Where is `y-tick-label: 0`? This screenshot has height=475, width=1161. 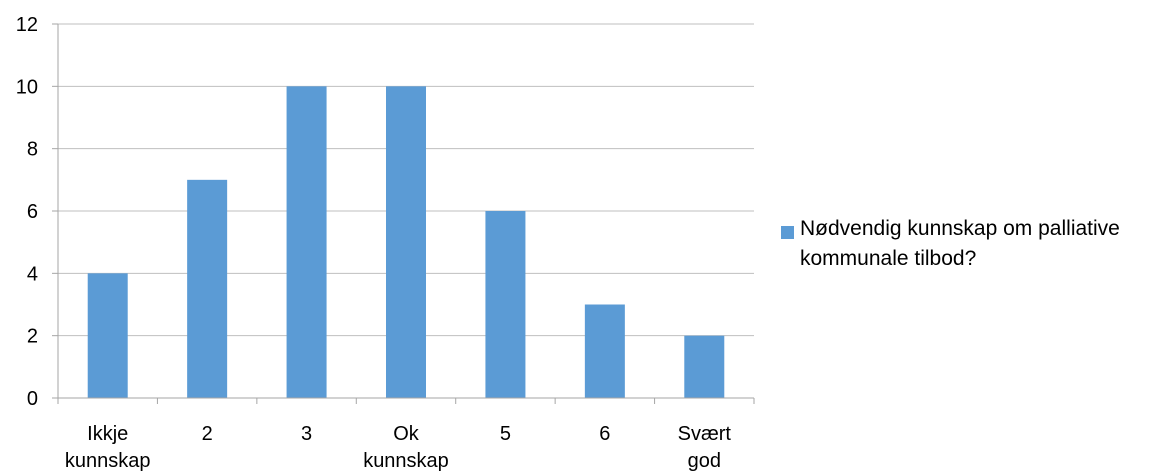
y-tick-label: 0 is located at coordinates (32, 399).